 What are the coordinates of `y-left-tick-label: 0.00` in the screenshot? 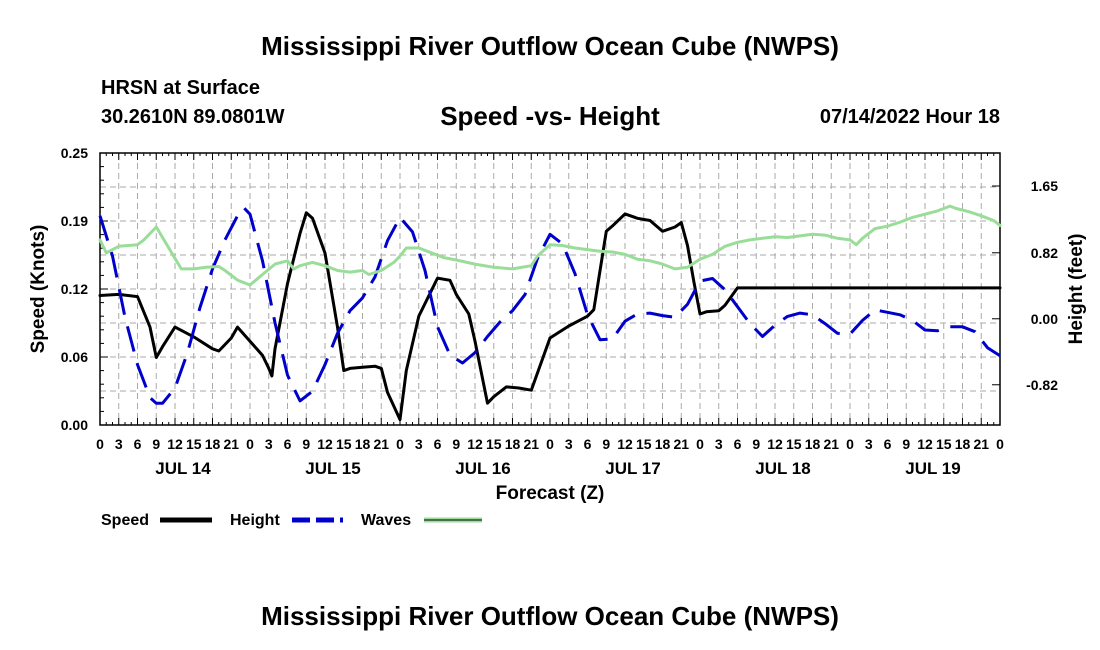 It's located at (74, 425).